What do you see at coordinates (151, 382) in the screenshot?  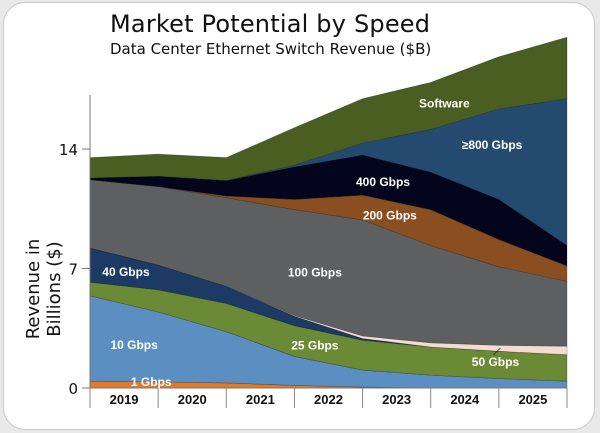 I see `label-1-gbps: 1 Gbps` at bounding box center [151, 382].